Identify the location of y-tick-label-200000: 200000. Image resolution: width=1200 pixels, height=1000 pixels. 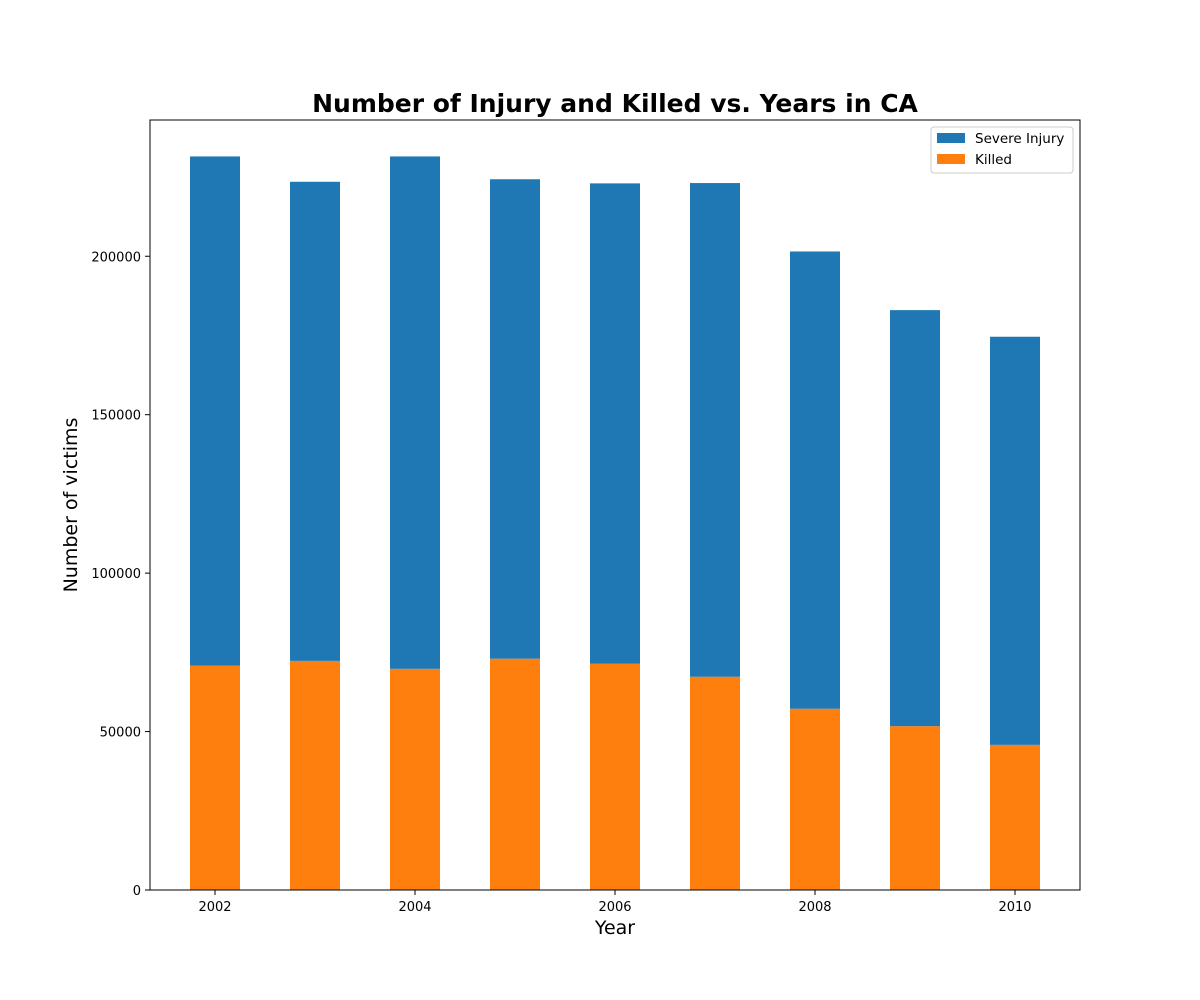
(116, 257).